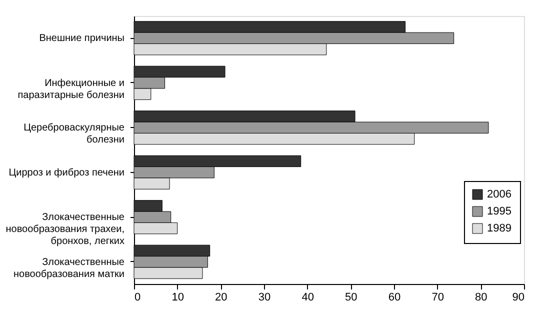  I want to click on x-tick-label: 70, so click(438, 298).